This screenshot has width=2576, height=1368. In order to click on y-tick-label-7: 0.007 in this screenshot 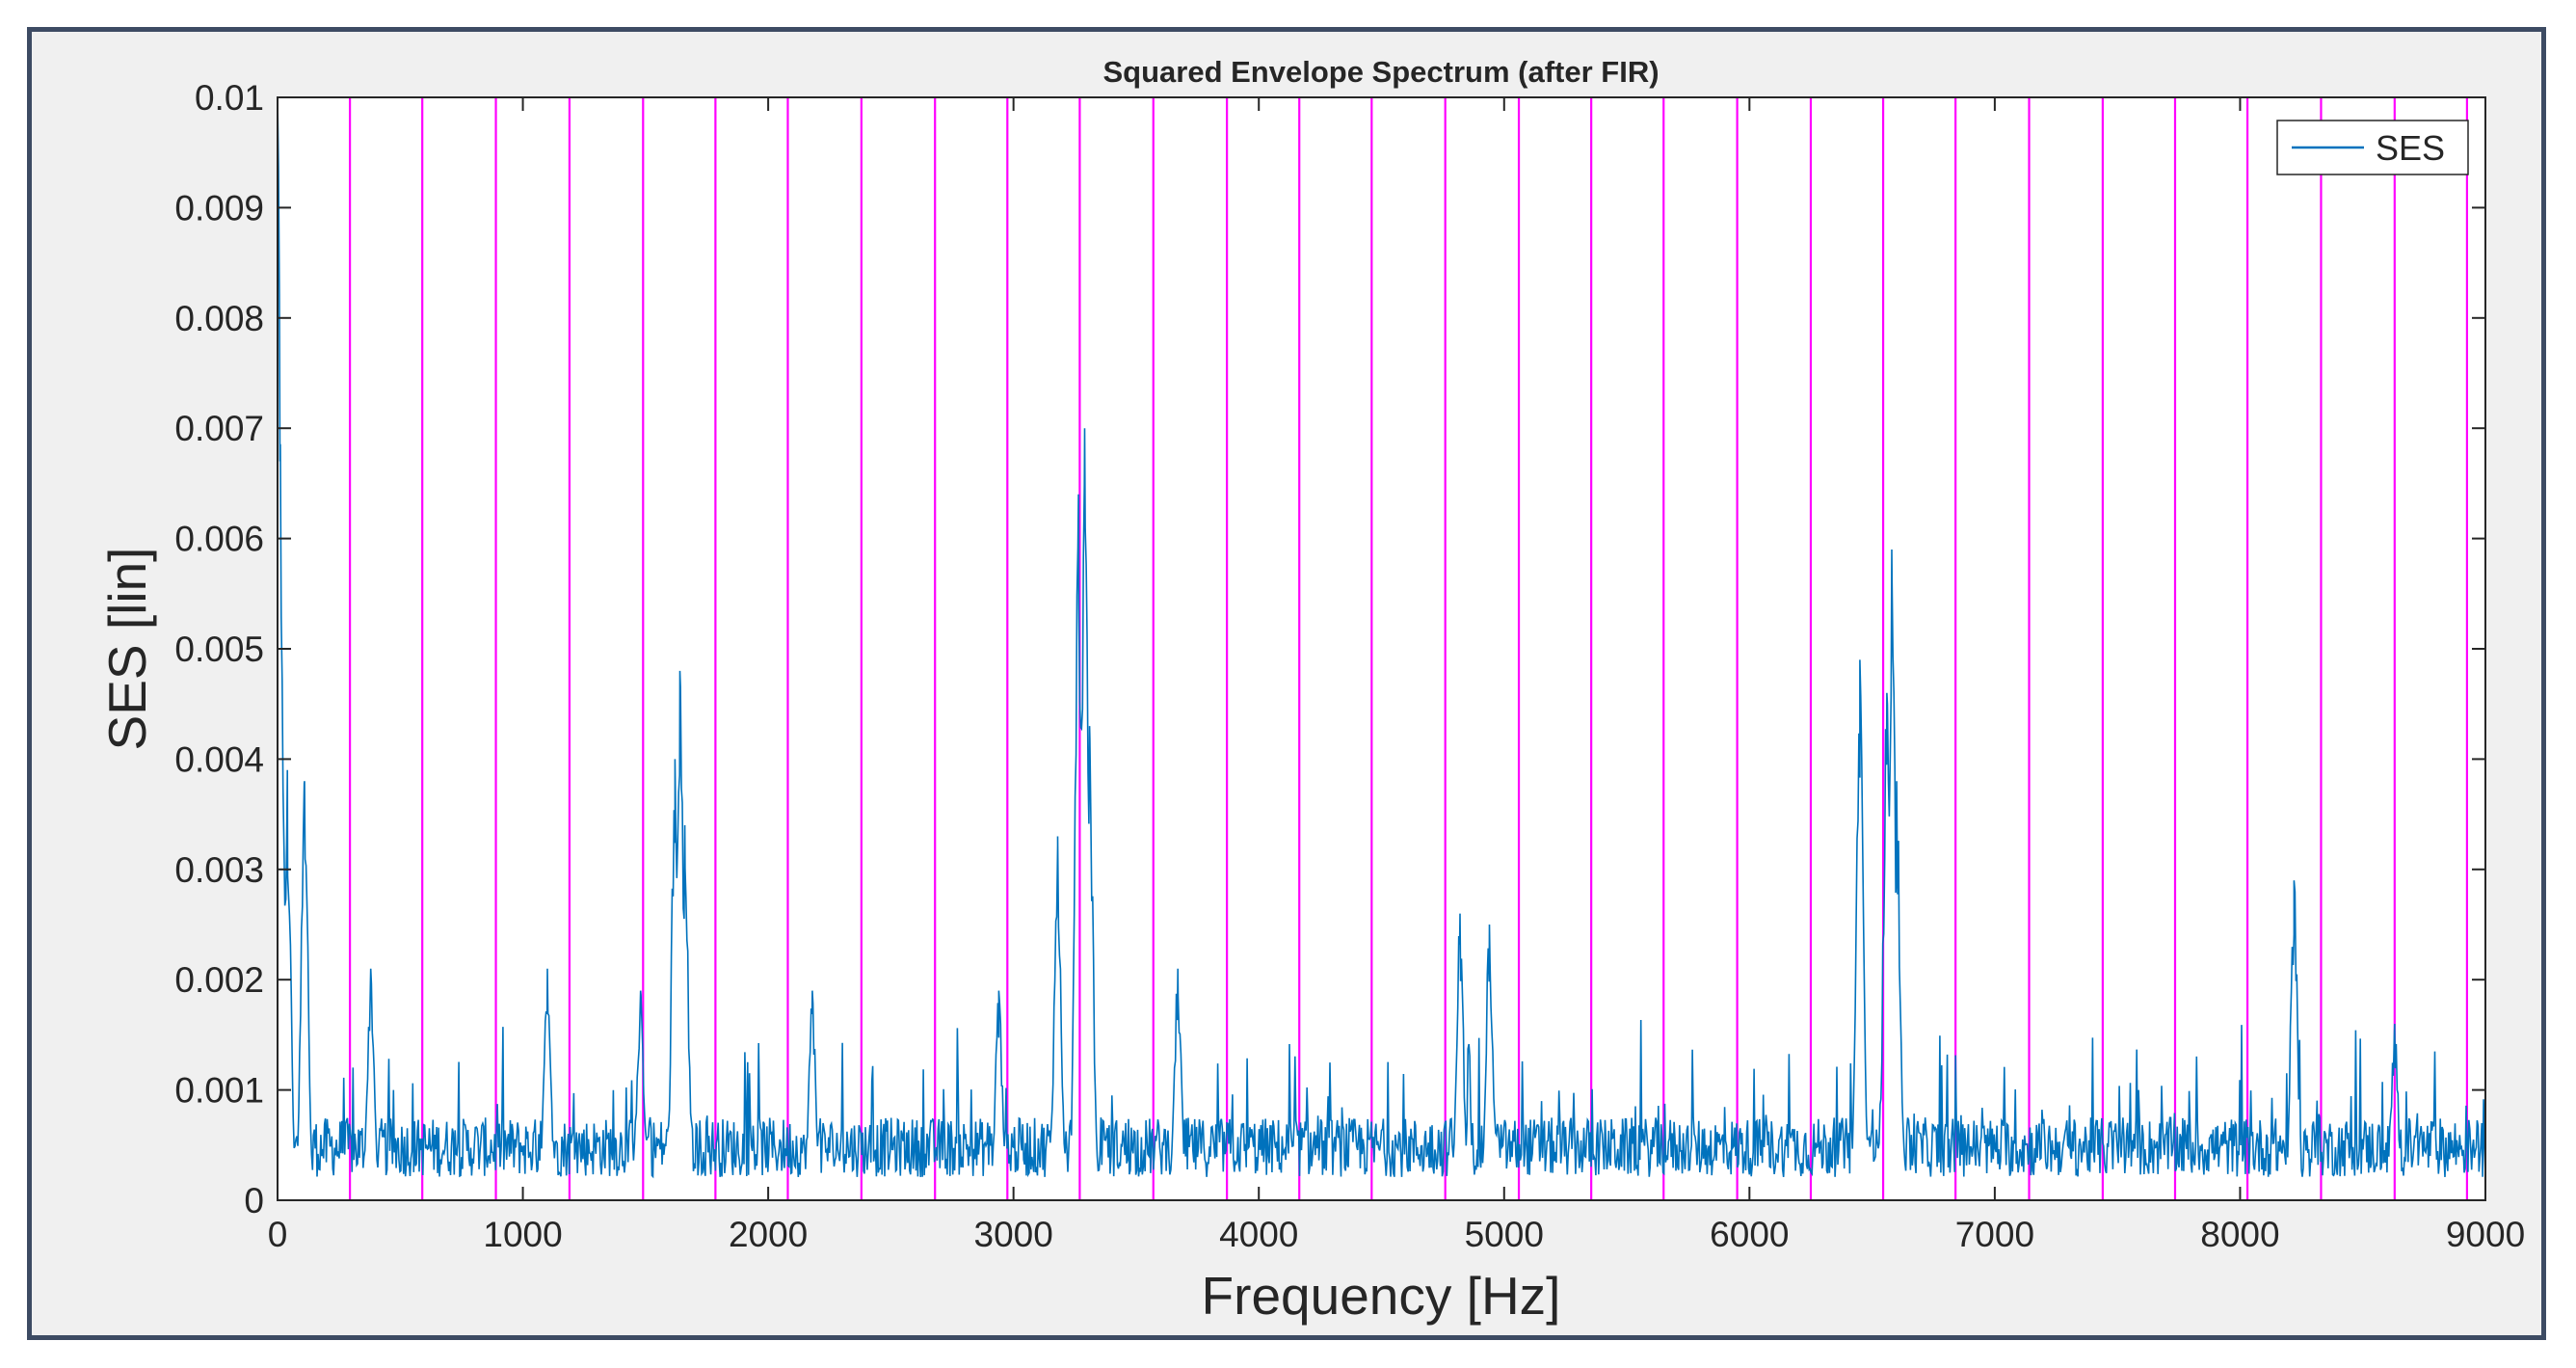, I will do `click(219, 428)`.